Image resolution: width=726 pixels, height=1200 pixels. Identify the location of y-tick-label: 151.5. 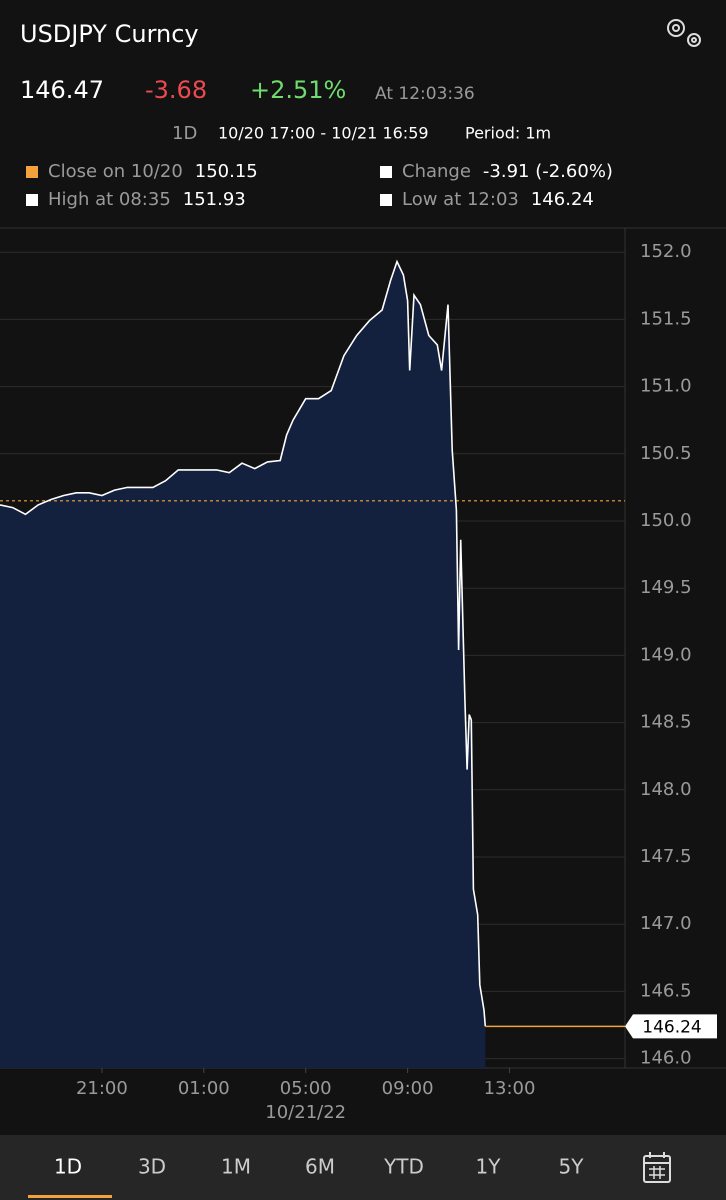
(666, 318).